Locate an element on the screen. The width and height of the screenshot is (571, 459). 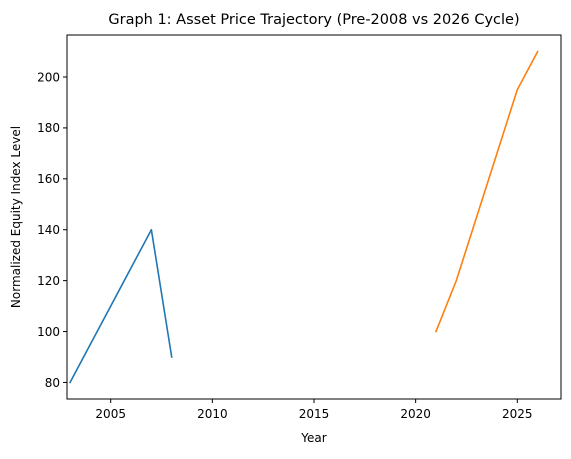
y-tick-label: 80 is located at coordinates (52, 383).